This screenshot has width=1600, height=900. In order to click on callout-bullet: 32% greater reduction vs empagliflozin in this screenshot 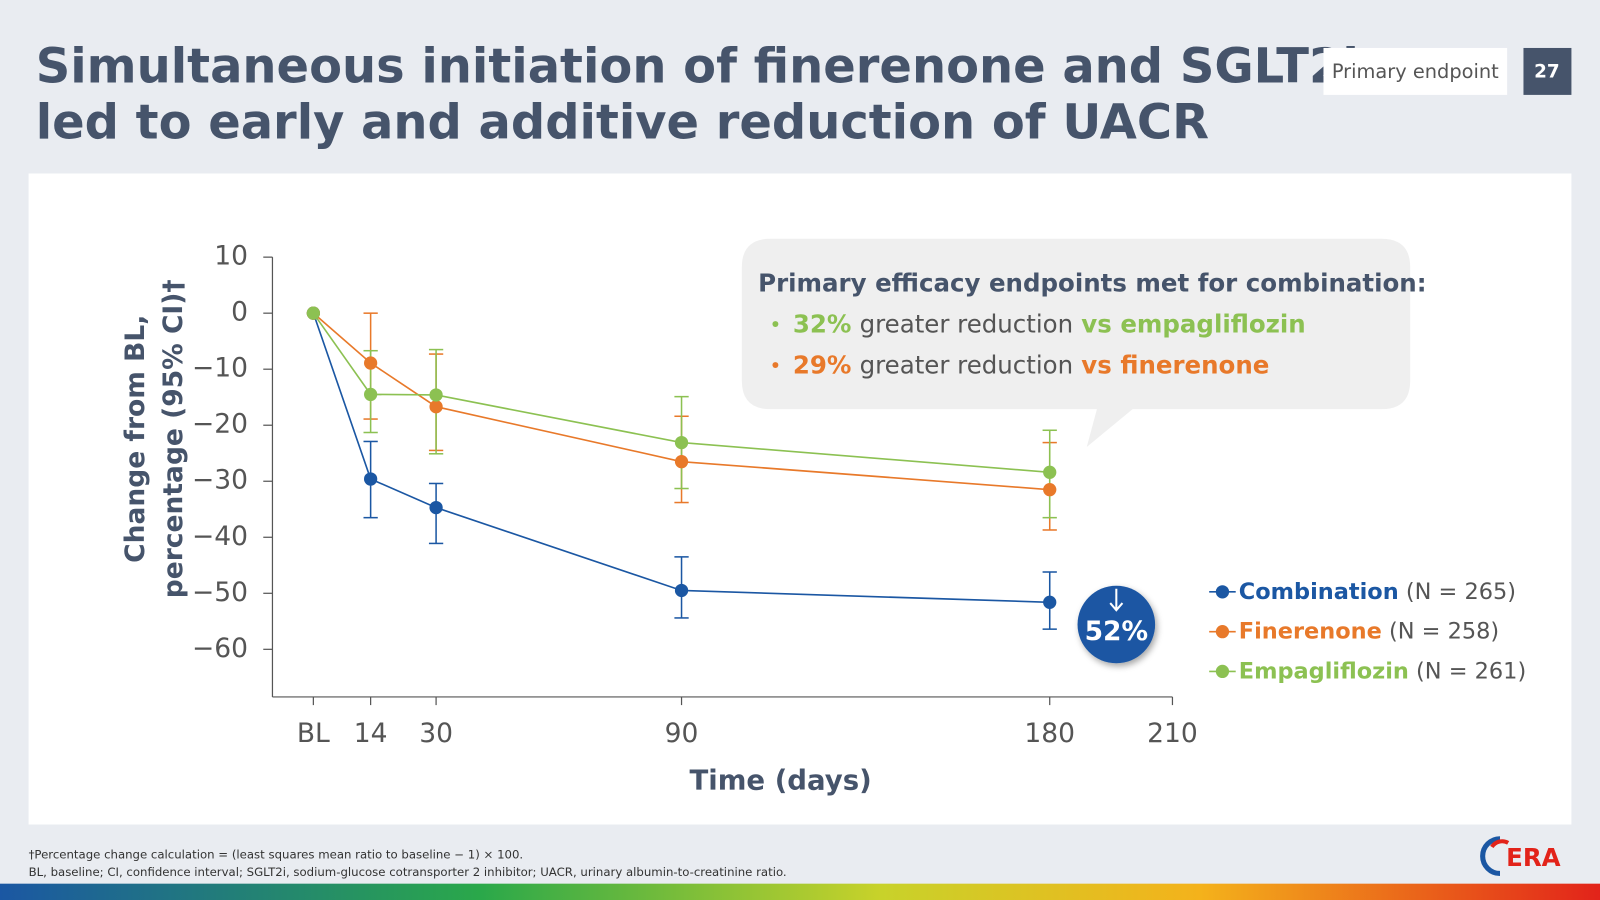, I will do `click(1049, 324)`.